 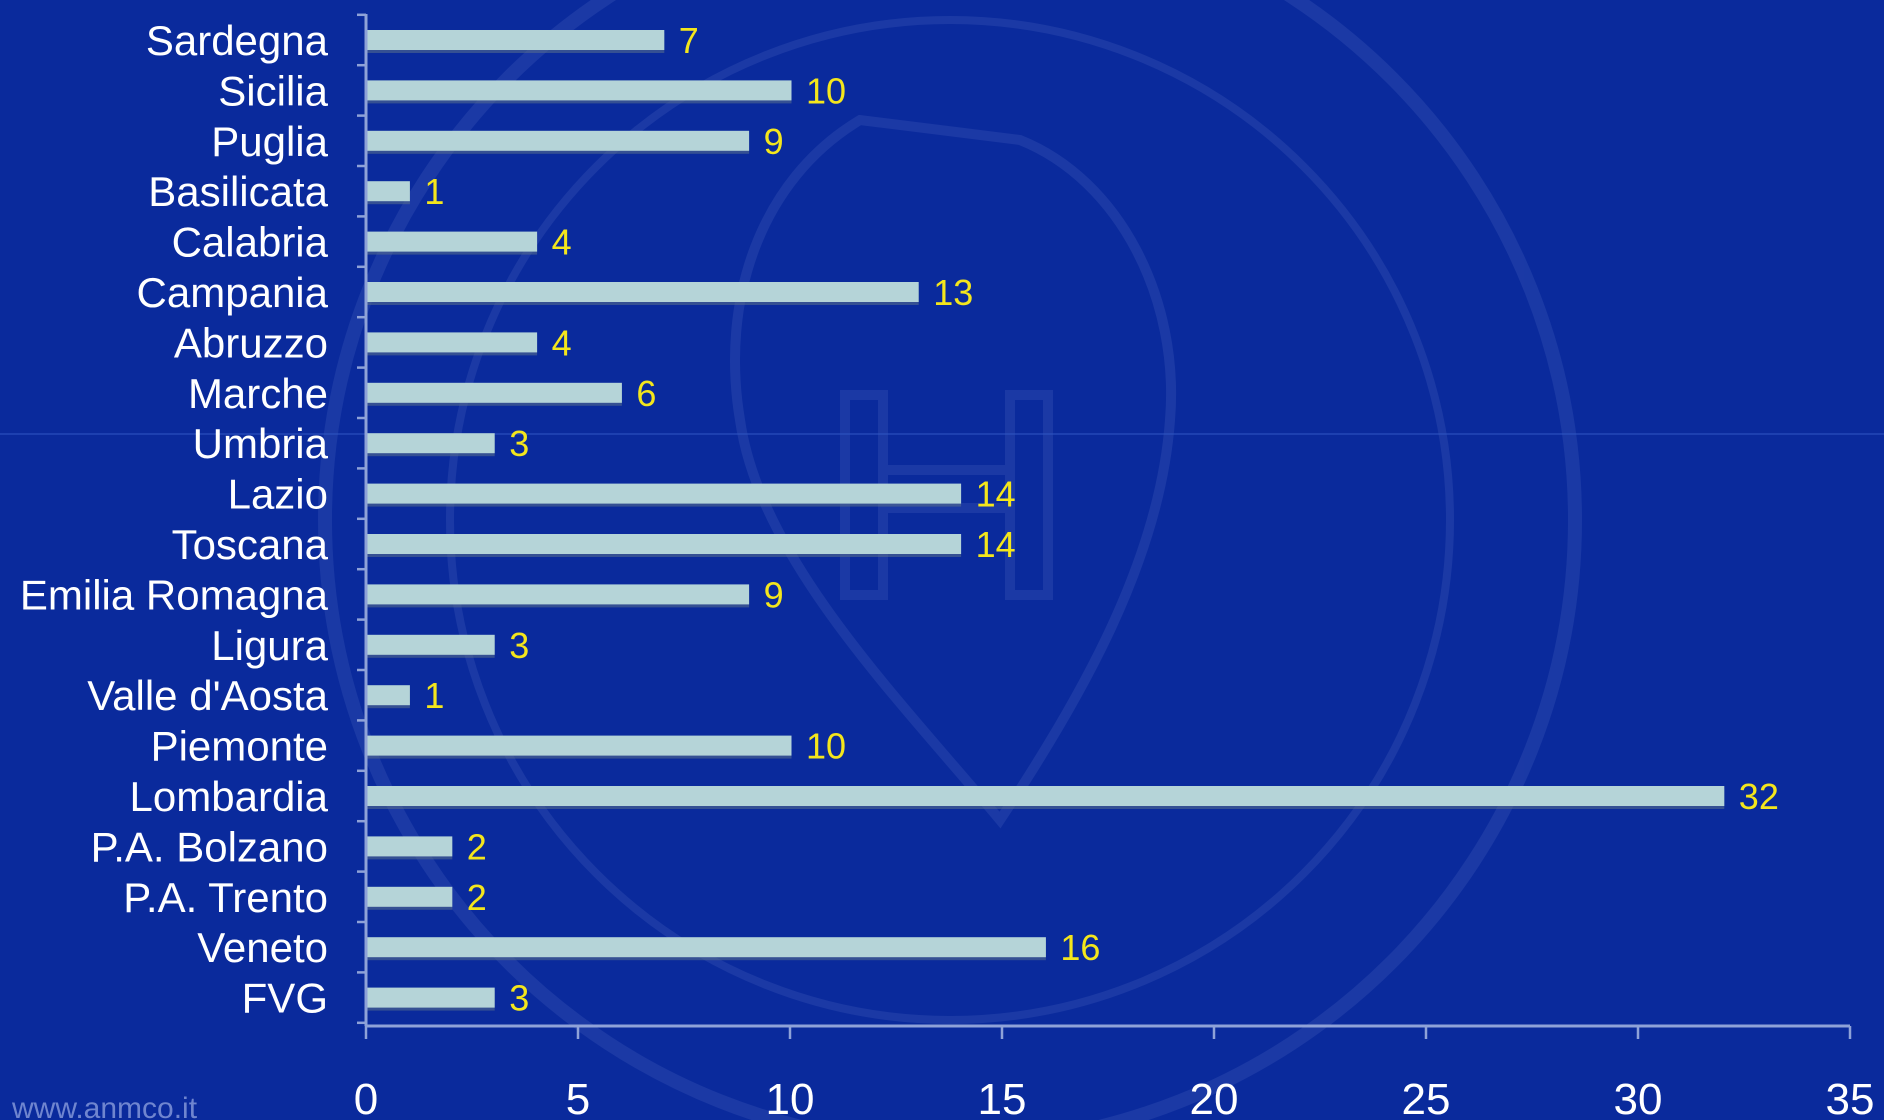 I want to click on category-label: Abruzzo, so click(x=251, y=342).